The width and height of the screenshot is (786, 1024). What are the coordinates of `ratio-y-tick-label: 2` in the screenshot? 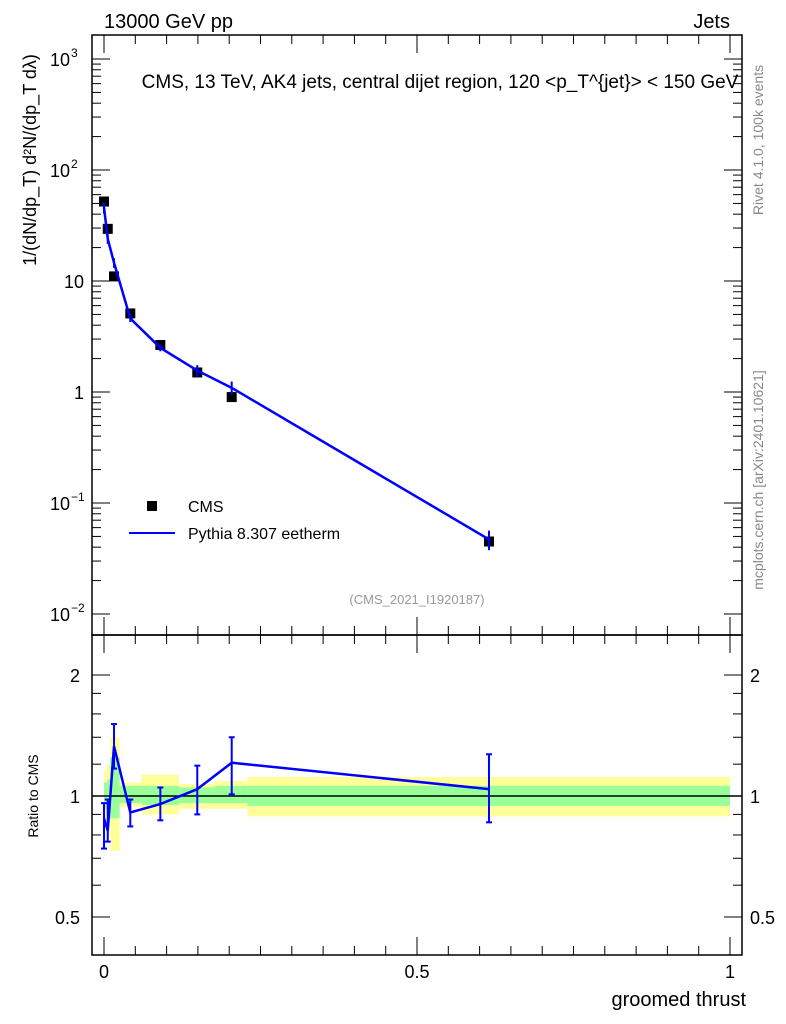 It's located at (75, 676).